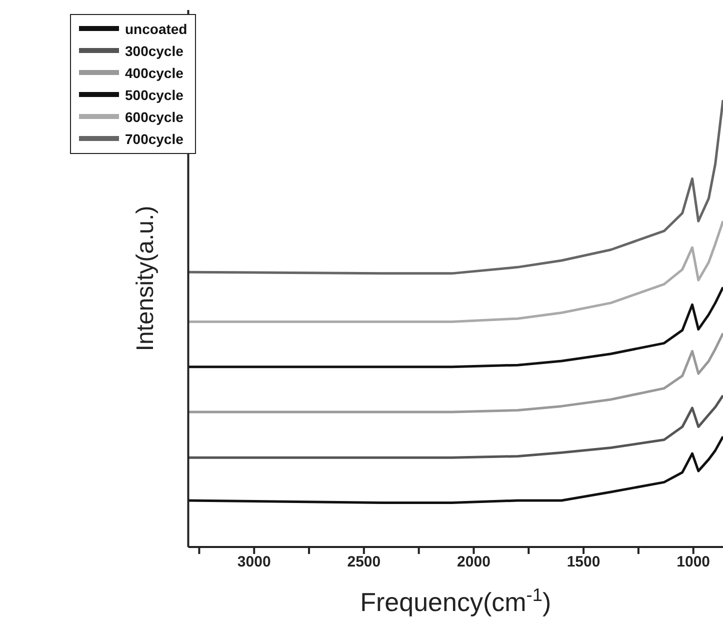  What do you see at coordinates (154, 139) in the screenshot?
I see `legend-label: 700cycle` at bounding box center [154, 139].